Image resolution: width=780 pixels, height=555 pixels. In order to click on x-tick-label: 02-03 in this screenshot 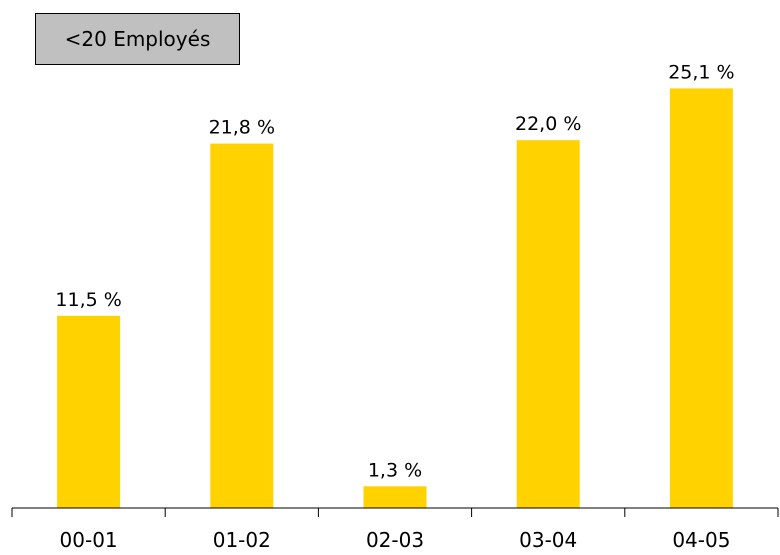, I will do `click(395, 540)`.